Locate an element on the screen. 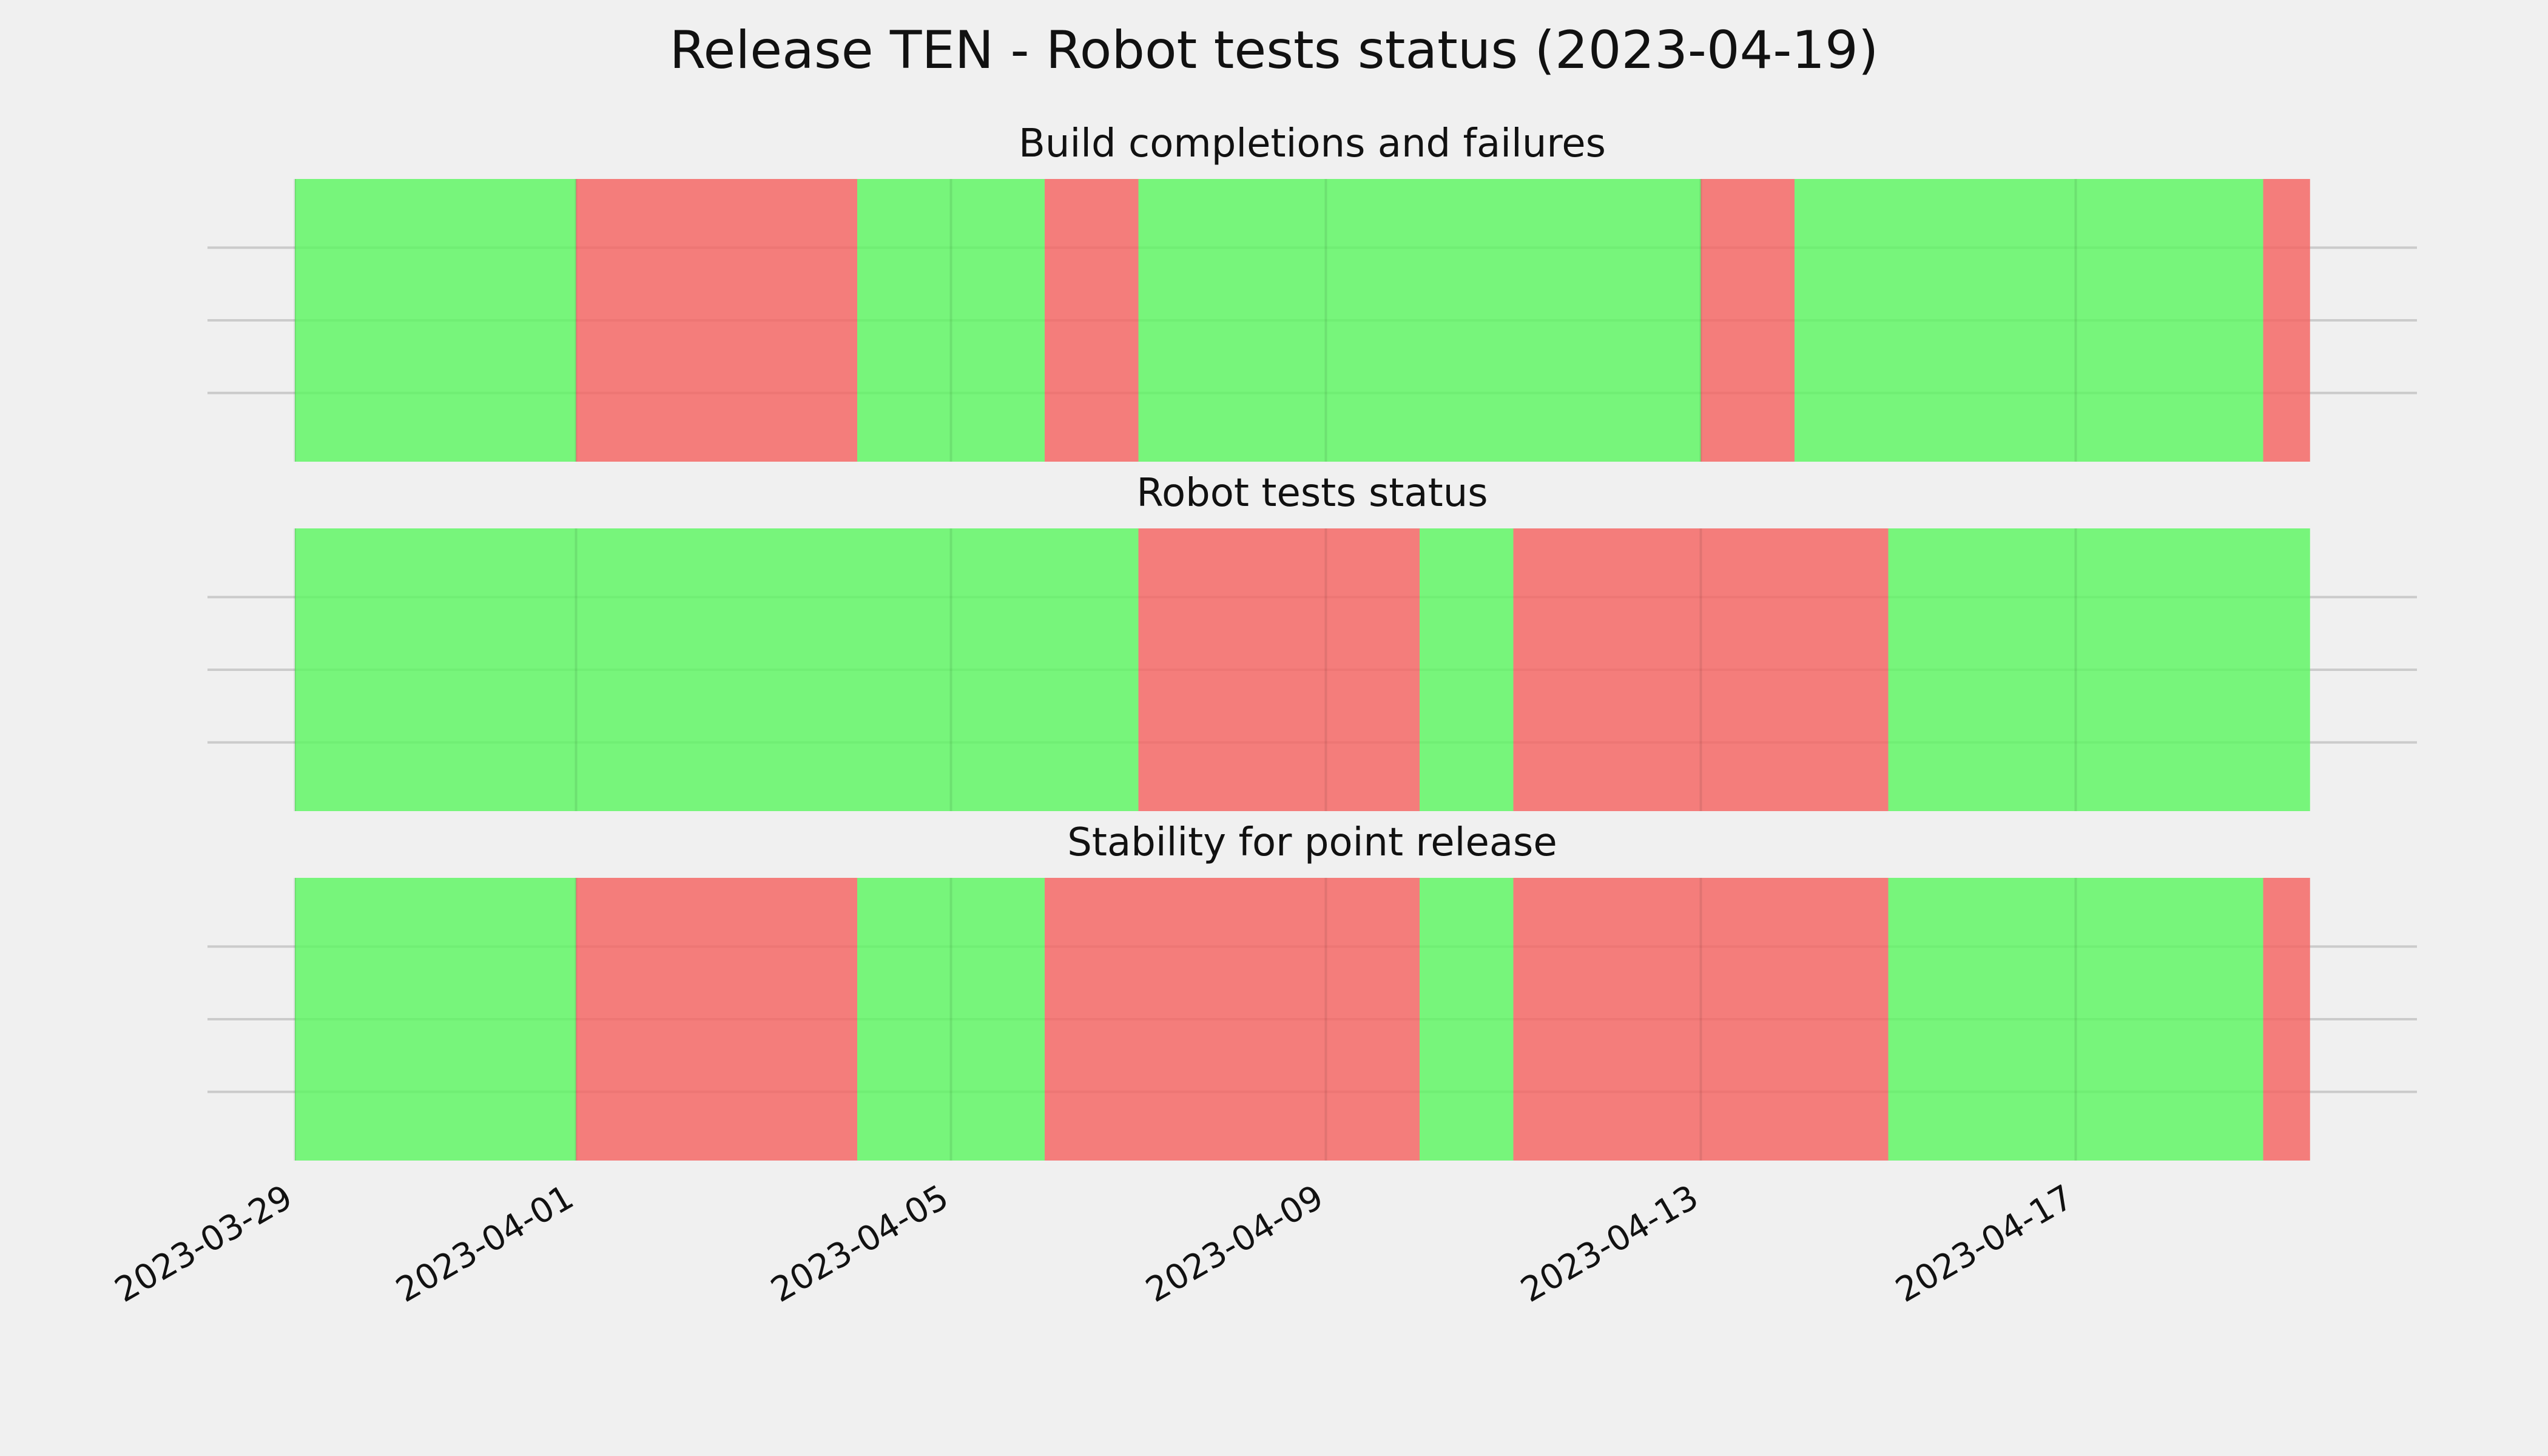  x-tick-label: 2023-03-29 is located at coordinates (204, 1244).